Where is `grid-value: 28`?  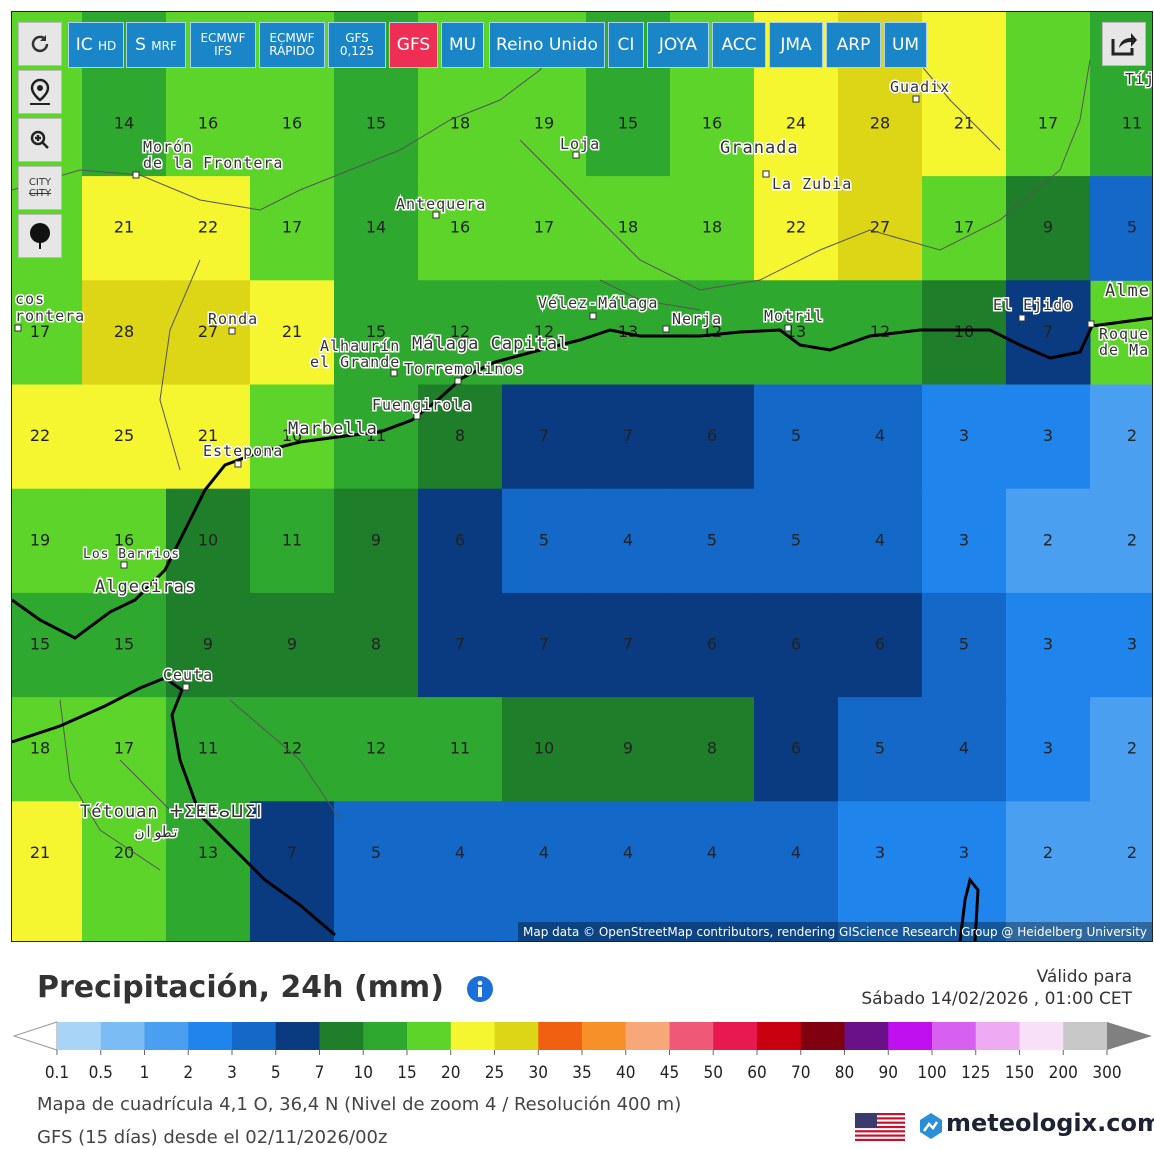 grid-value: 28 is located at coordinates (124, 331).